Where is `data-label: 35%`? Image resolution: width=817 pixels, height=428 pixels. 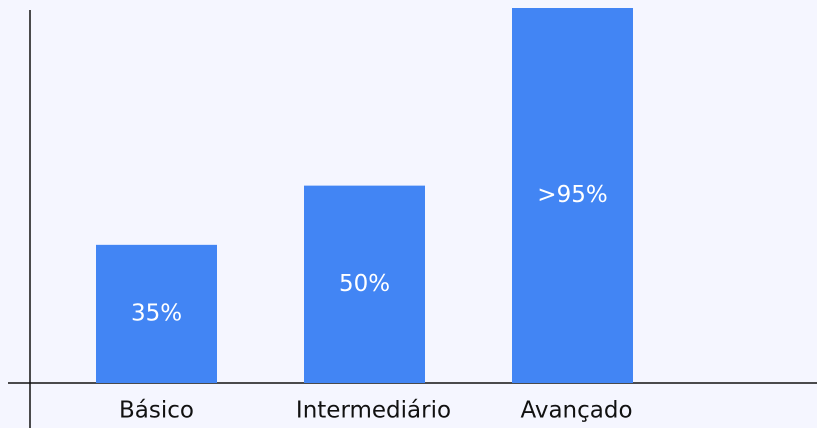
data-label: 35% is located at coordinates (156, 313).